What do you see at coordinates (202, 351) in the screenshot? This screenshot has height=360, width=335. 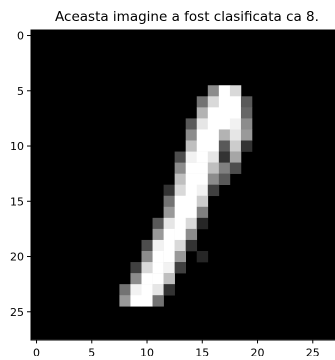 I see `x-tick-label: 15` at bounding box center [202, 351].